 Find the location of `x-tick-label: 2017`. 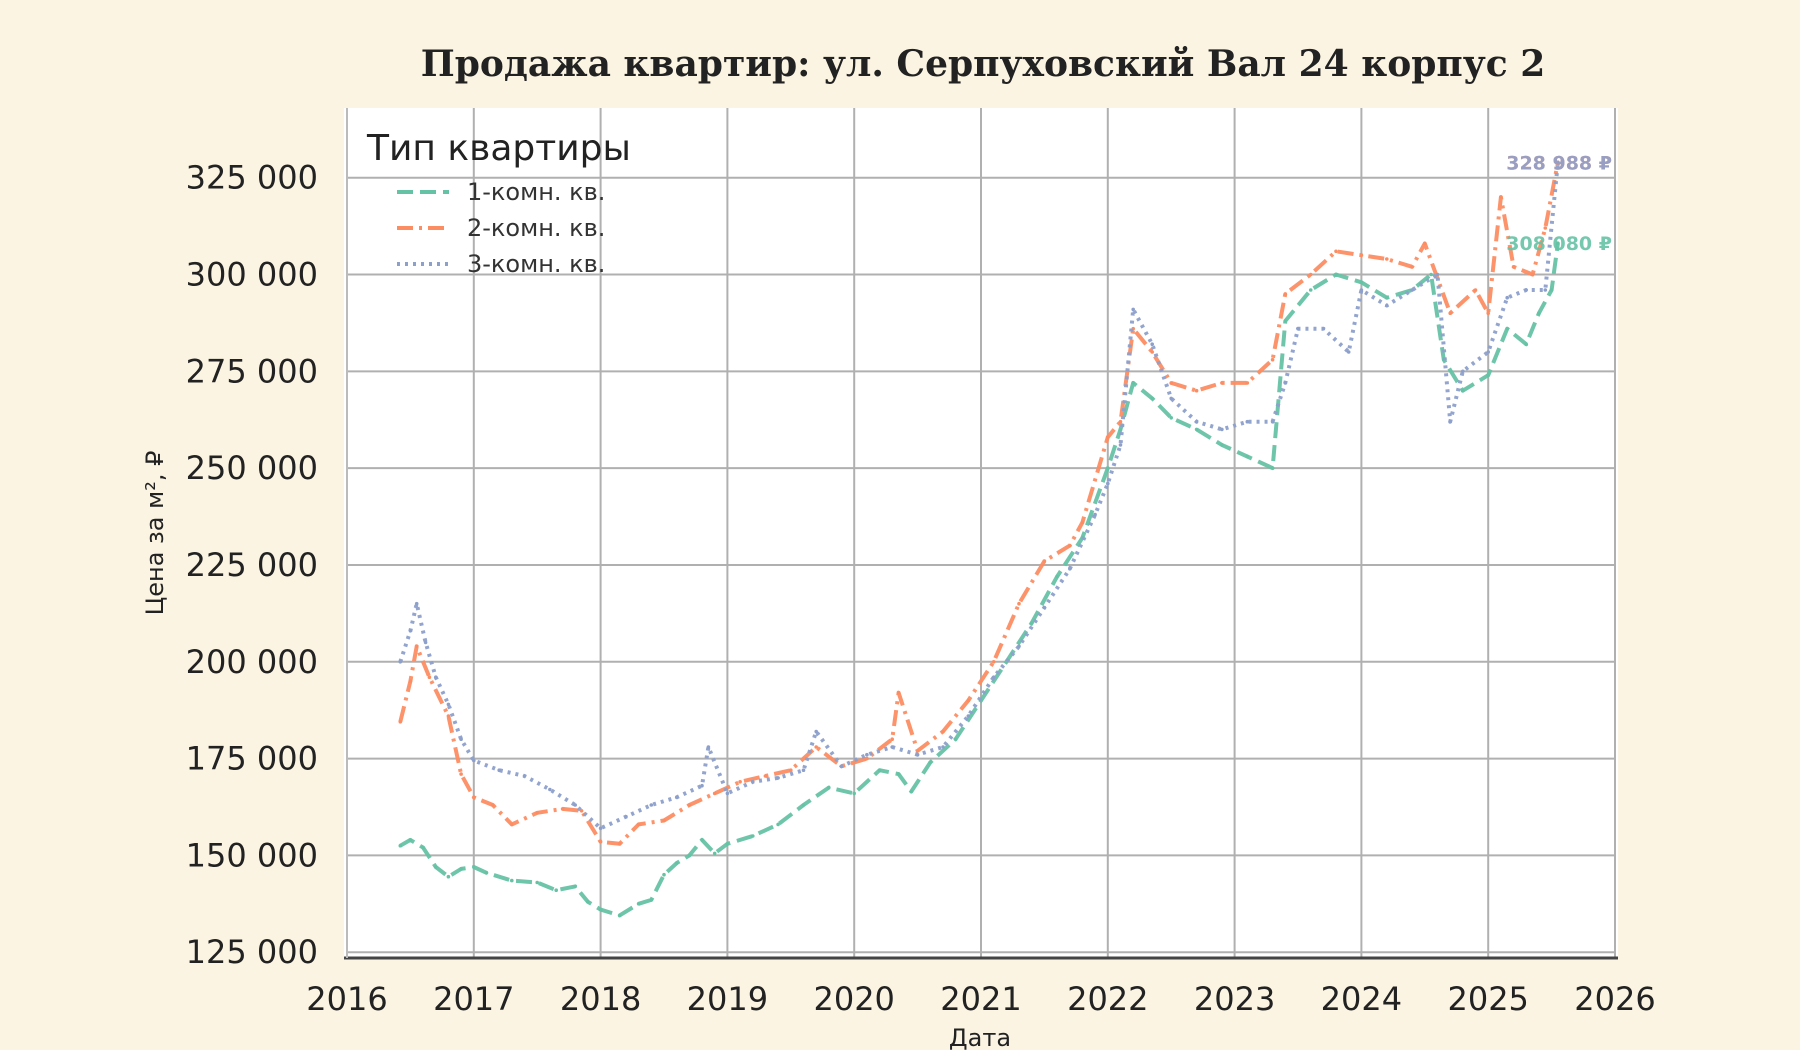

x-tick-label: 2017 is located at coordinates (473, 999).